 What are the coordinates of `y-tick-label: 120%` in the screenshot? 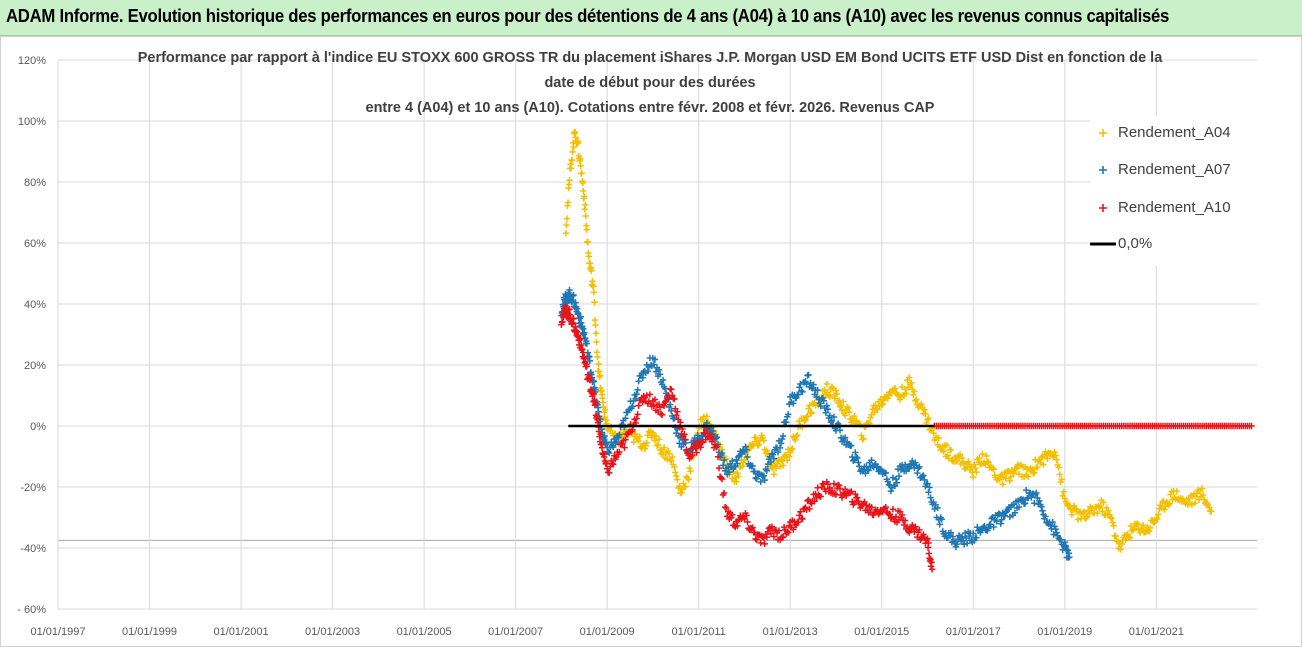 It's located at (32, 61).